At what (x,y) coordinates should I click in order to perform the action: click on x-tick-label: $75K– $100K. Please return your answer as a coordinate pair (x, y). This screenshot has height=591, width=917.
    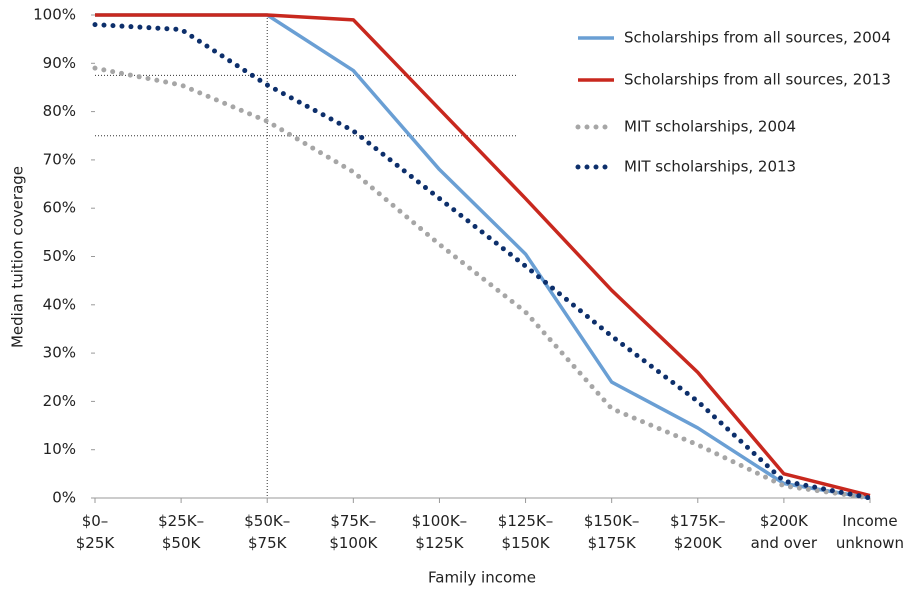
    Looking at the image, I should click on (353, 532).